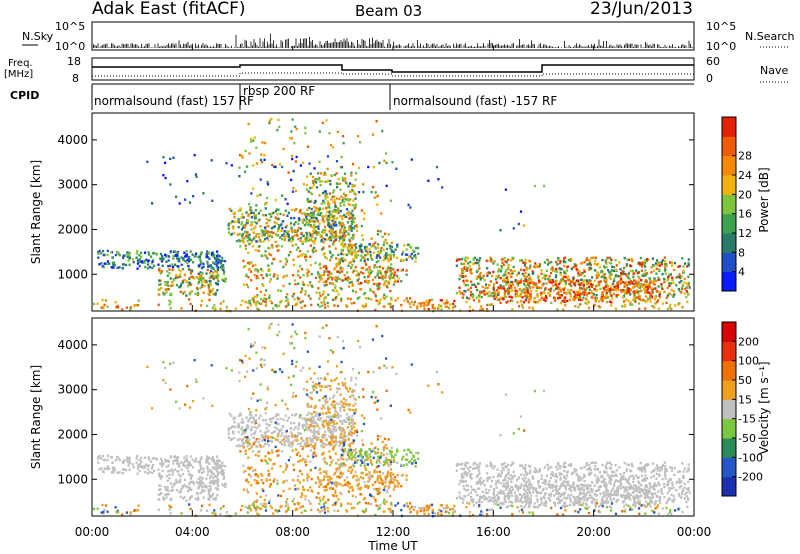  What do you see at coordinates (729, 281) in the screenshot?
I see `colorbar-swatch` at bounding box center [729, 281].